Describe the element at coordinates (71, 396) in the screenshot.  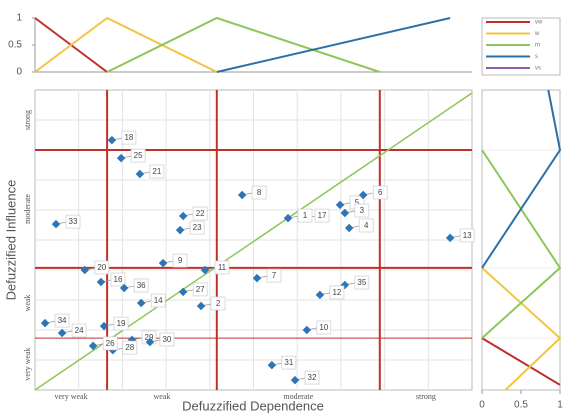
I see `x-category-label: very weak` at that location.